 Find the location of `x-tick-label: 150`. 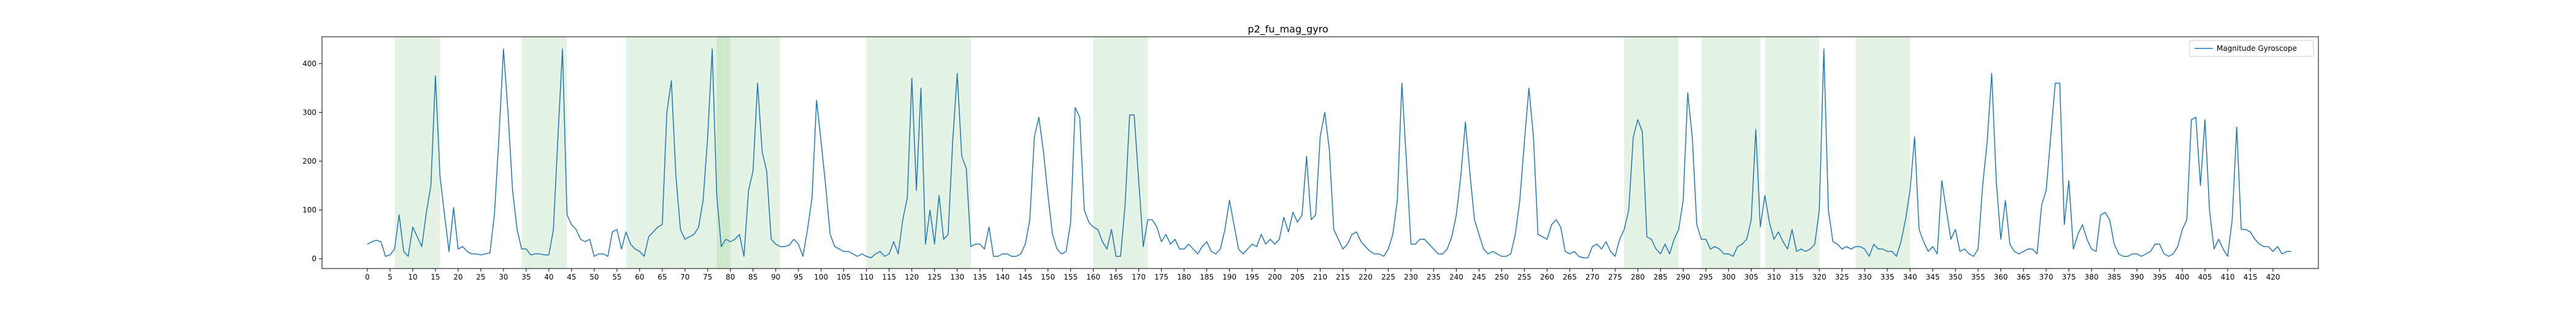

x-tick-label: 150 is located at coordinates (1048, 277).